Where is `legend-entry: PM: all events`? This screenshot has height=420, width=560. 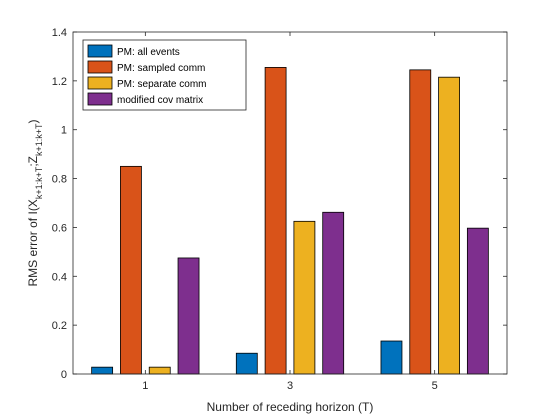
legend-entry: PM: all events is located at coordinates (148, 52).